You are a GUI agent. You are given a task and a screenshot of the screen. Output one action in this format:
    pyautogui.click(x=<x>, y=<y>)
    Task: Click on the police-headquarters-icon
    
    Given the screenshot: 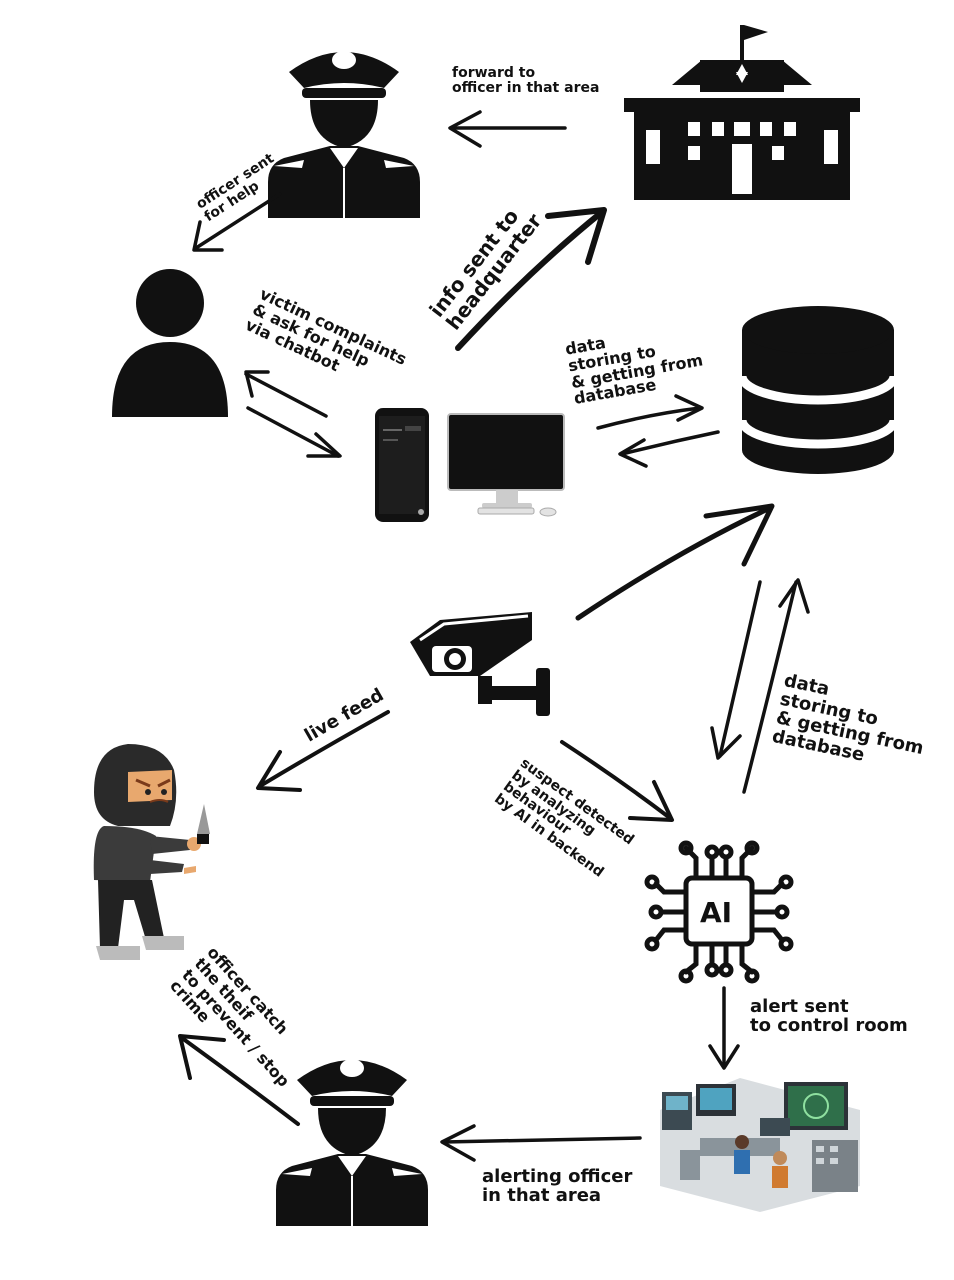 What is the action you would take?
    pyautogui.click(x=742, y=112)
    